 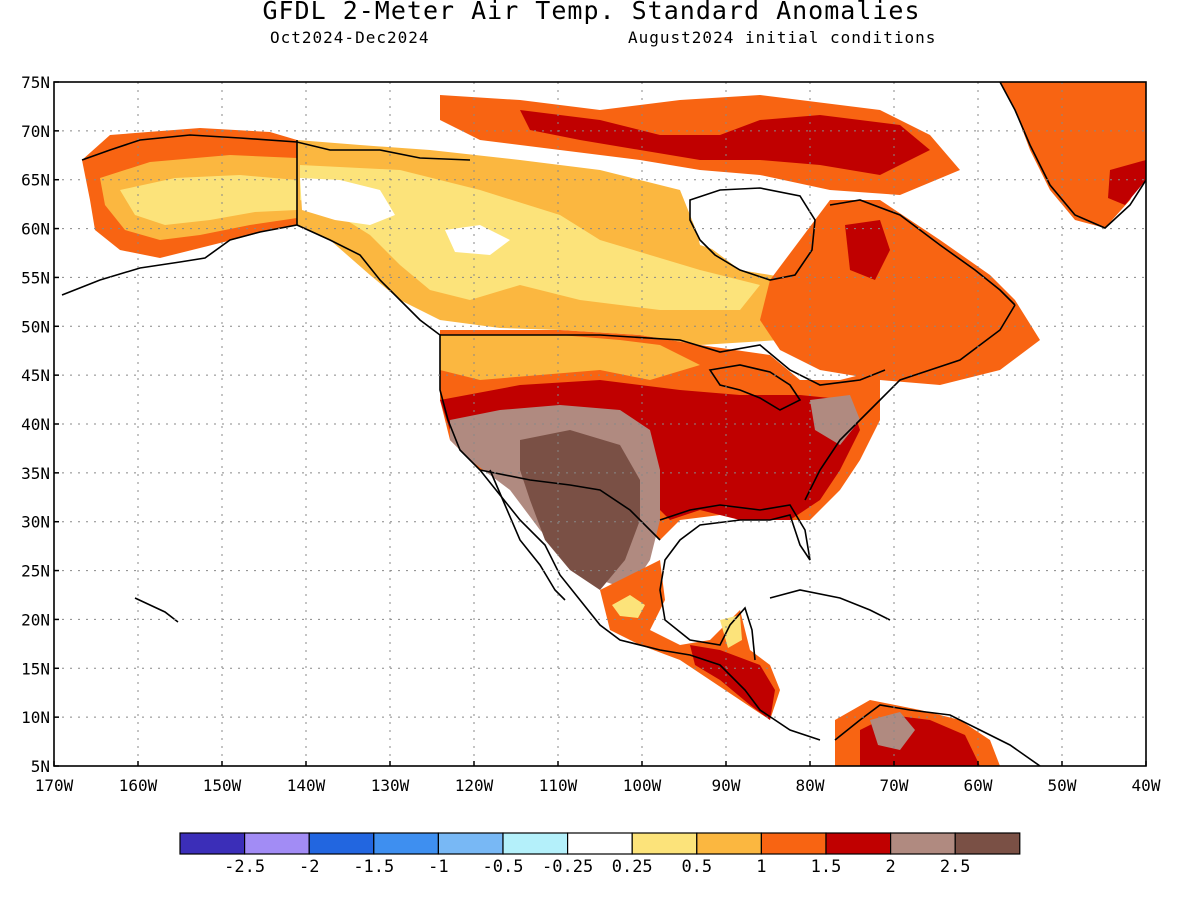 What do you see at coordinates (867, 250) in the screenshot?
I see `region-labrador-red` at bounding box center [867, 250].